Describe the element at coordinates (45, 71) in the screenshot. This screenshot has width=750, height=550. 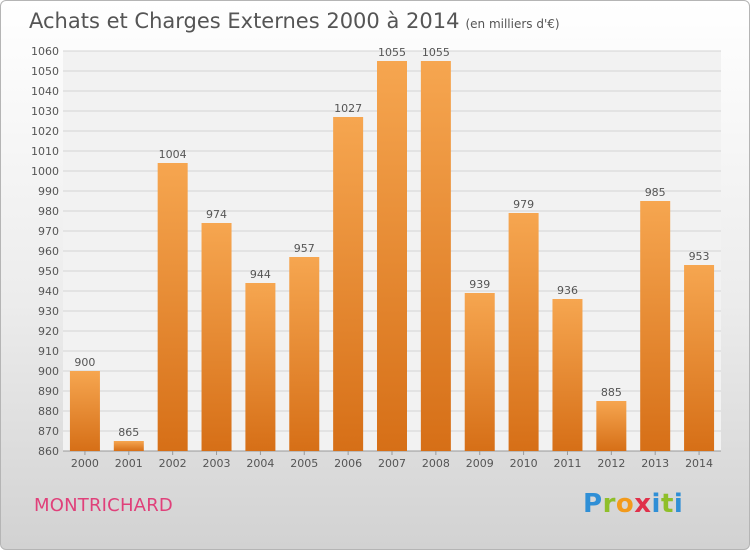
I see `y-tick-label: 1050` at that location.